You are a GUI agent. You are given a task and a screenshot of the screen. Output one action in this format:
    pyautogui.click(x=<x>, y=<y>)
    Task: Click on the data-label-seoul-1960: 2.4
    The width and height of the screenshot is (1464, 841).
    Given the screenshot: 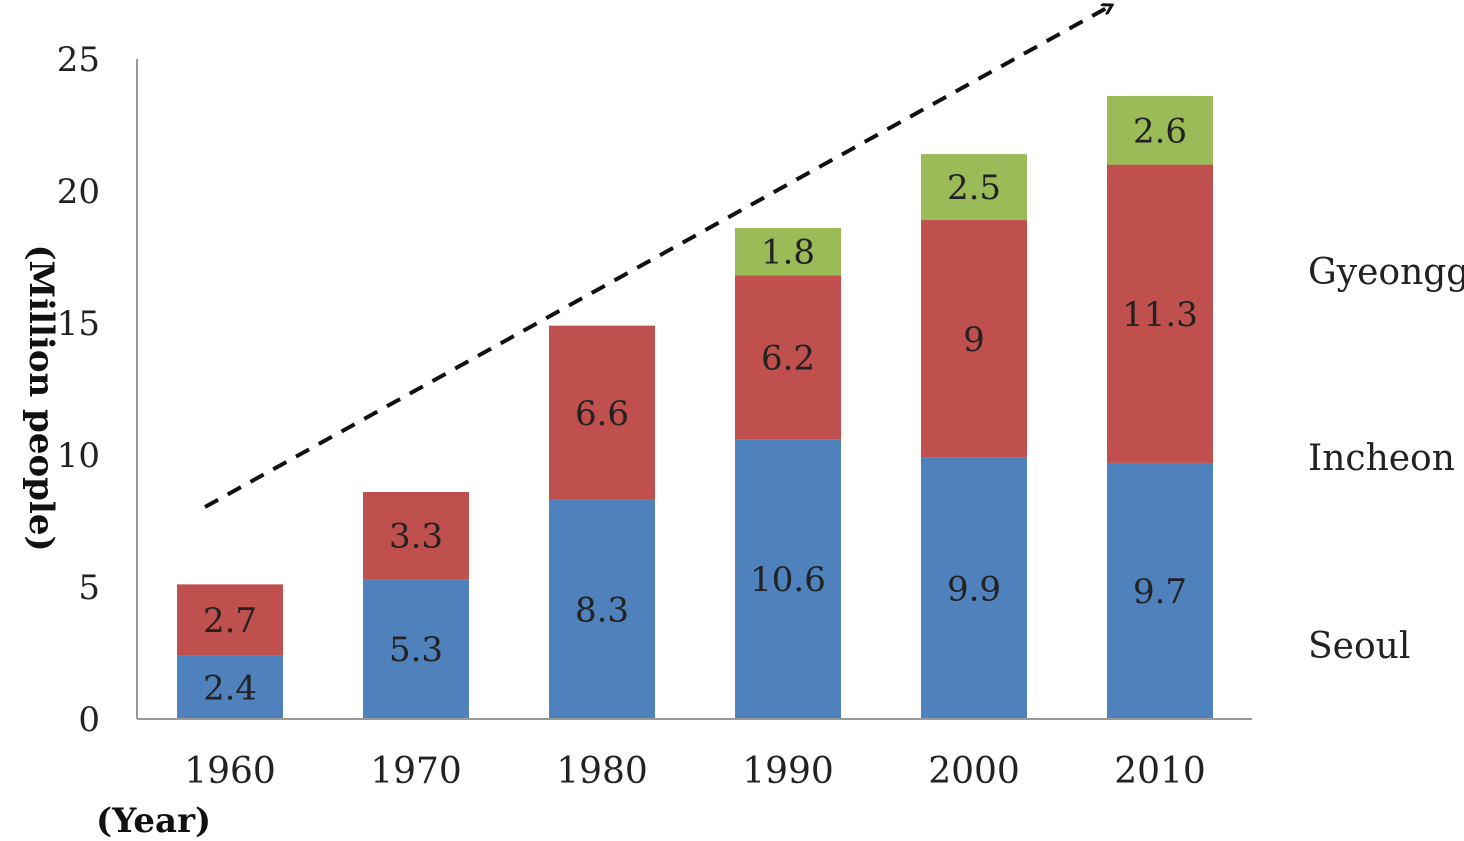 What is the action you would take?
    pyautogui.click(x=230, y=688)
    